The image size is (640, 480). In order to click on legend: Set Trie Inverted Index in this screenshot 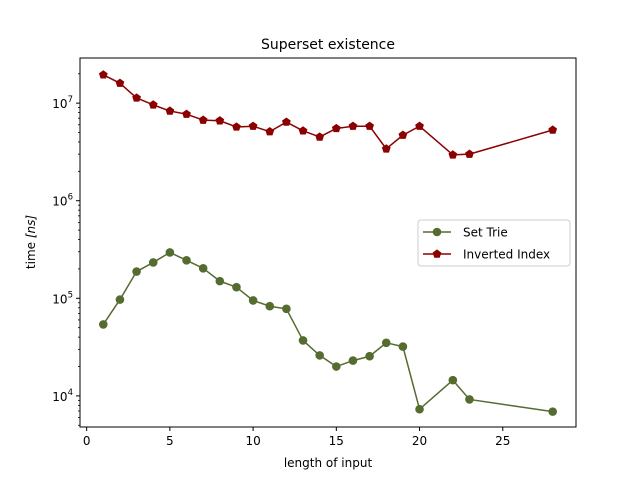, I will do `click(494, 243)`.